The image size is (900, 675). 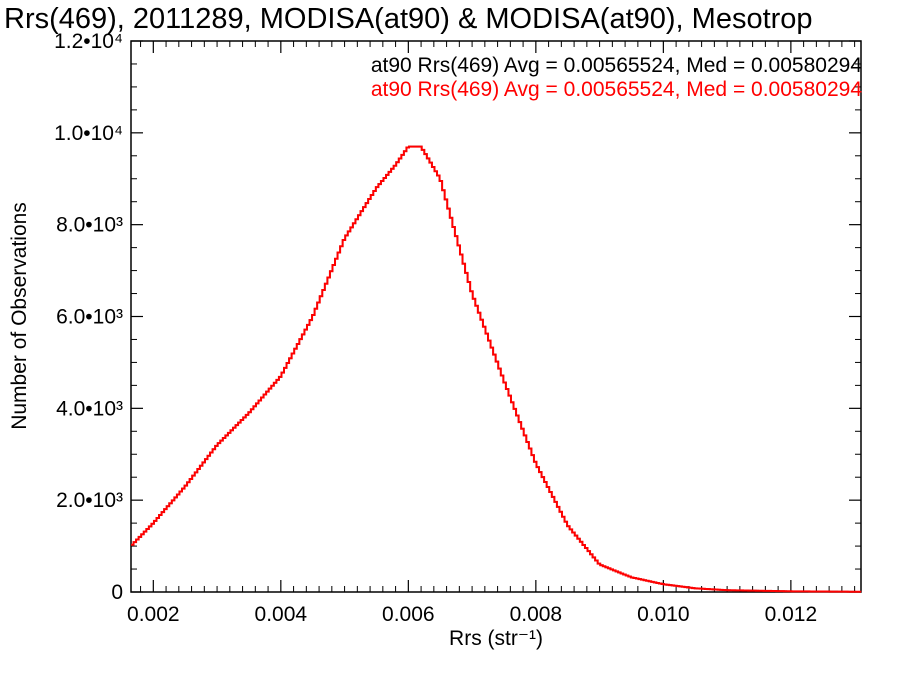 I want to click on y-tick-label: 2.0•10³, so click(x=89, y=500).